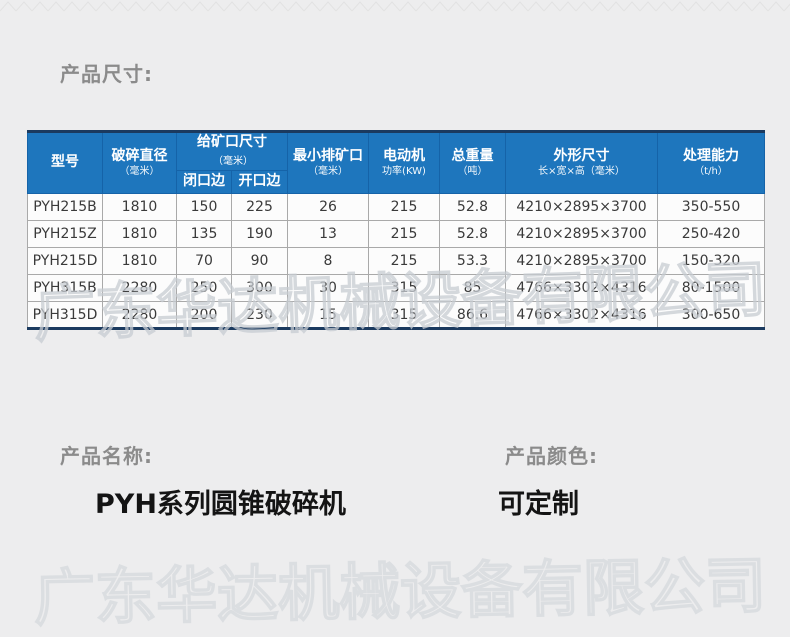 The height and width of the screenshot is (637, 790). Describe the element at coordinates (328, 171) in the screenshot. I see `col-header-min-discharge-unit: （毫米）` at that location.